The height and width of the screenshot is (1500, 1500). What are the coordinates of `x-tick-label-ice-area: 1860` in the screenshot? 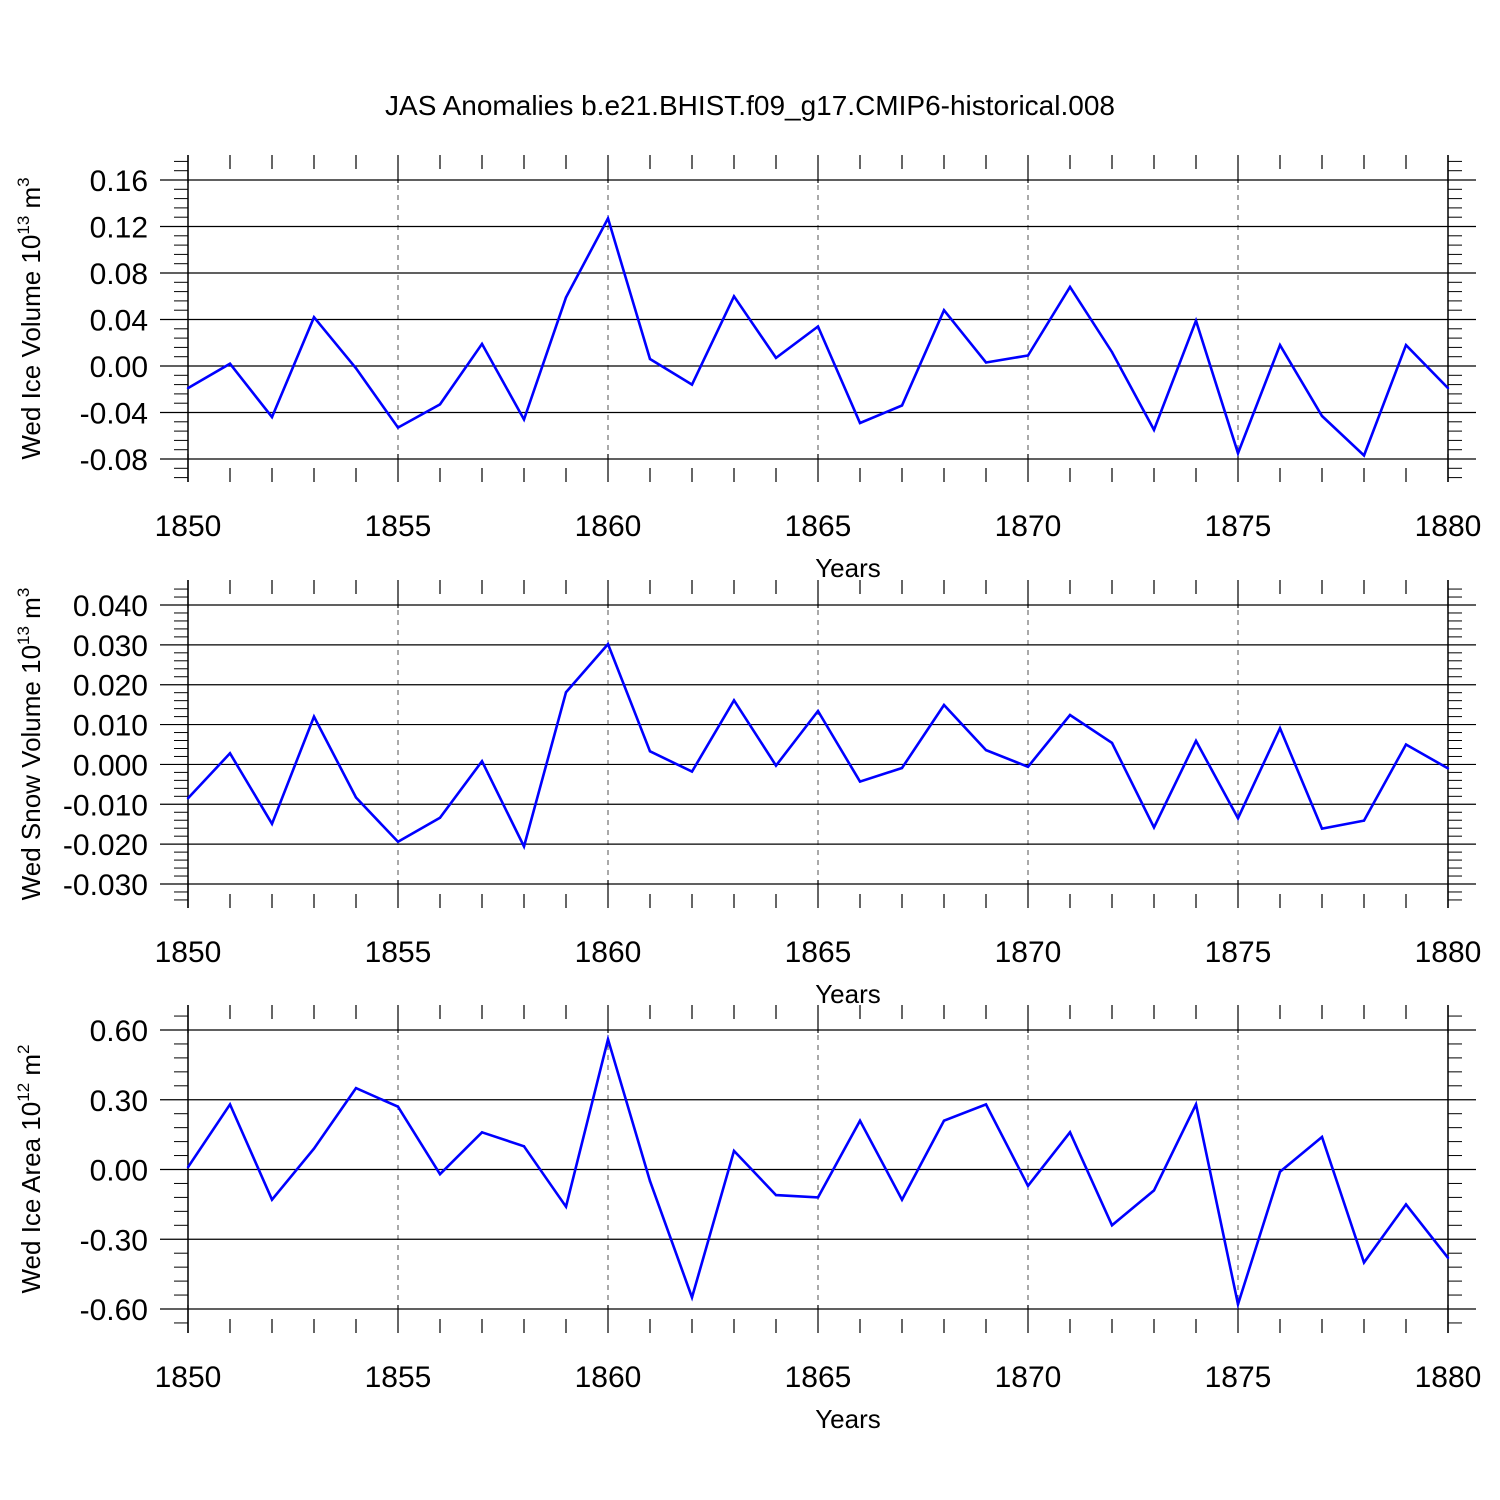 It's located at (608, 1377).